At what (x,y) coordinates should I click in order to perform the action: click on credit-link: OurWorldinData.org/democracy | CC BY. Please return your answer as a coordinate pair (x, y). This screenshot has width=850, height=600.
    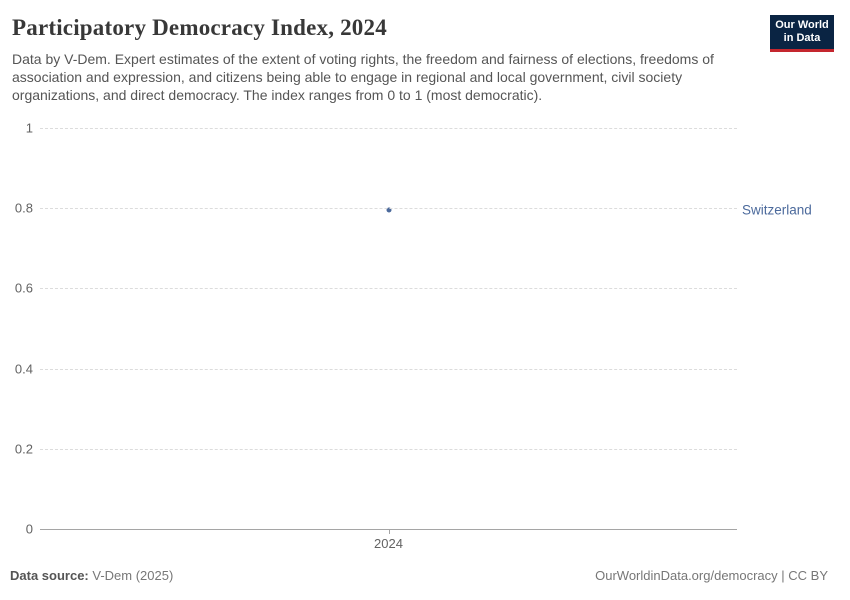
    Looking at the image, I should click on (711, 575).